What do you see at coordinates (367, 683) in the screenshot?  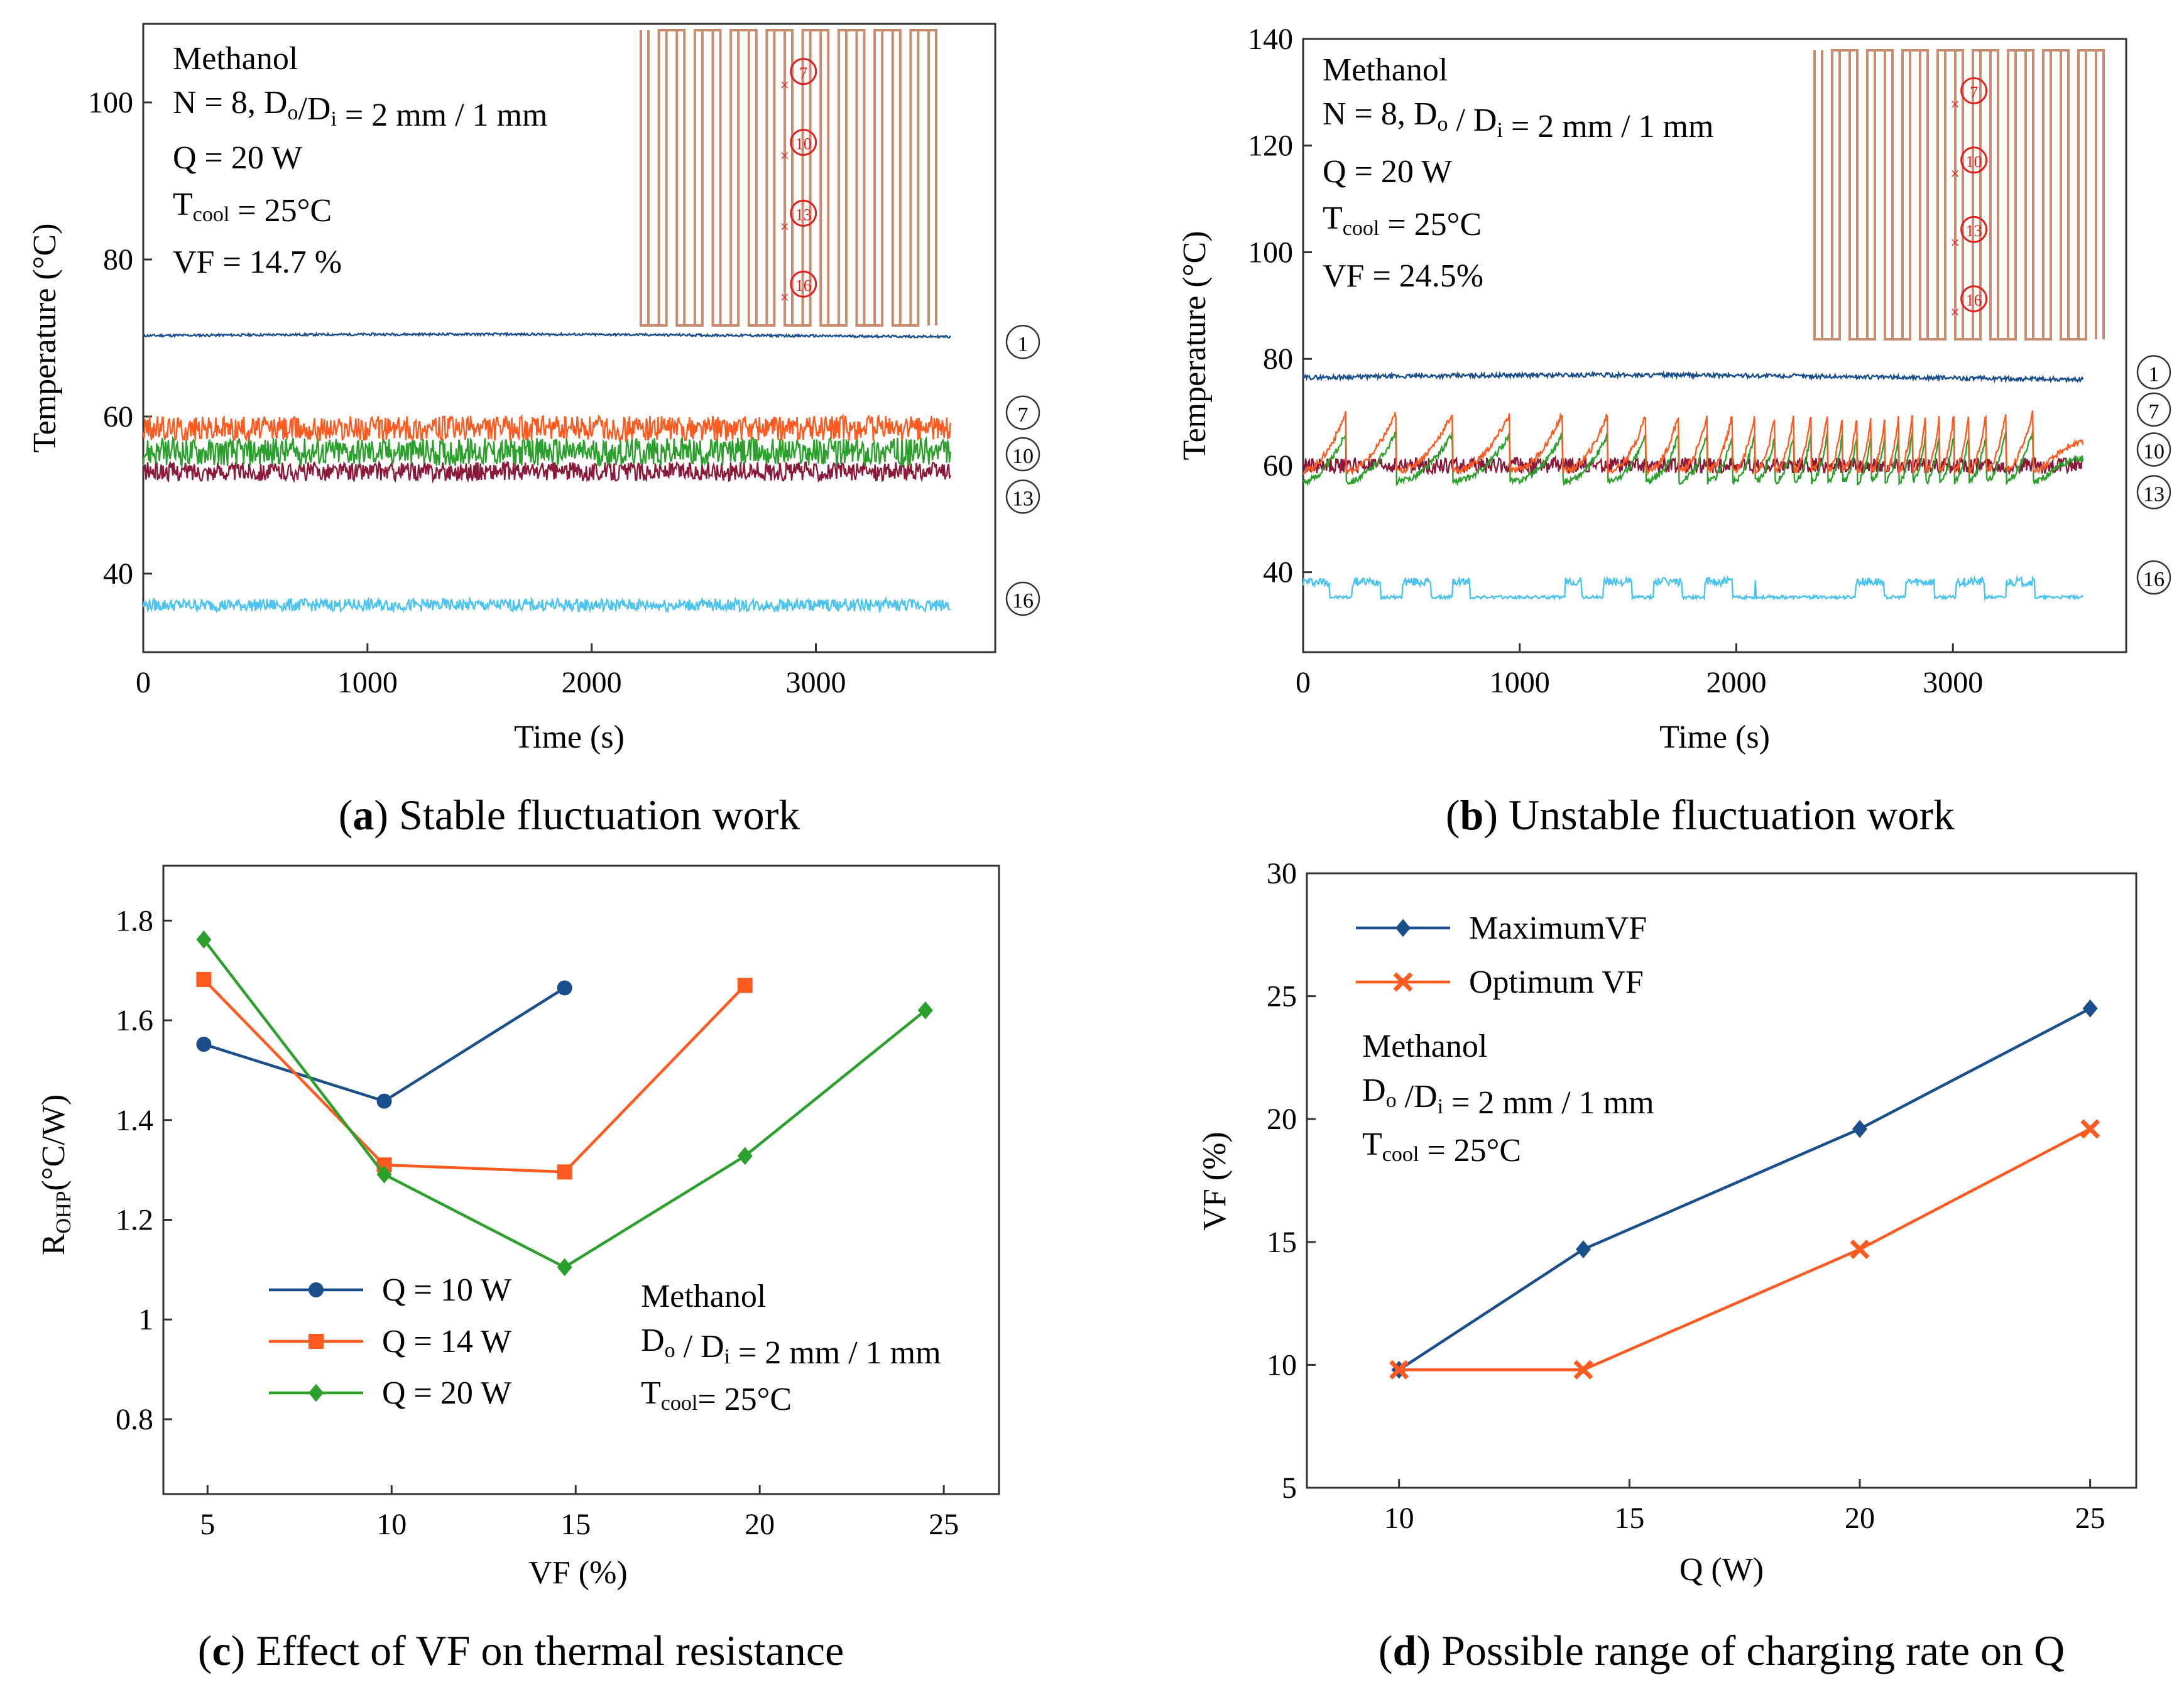 I see `x-tick-label: 1000` at bounding box center [367, 683].